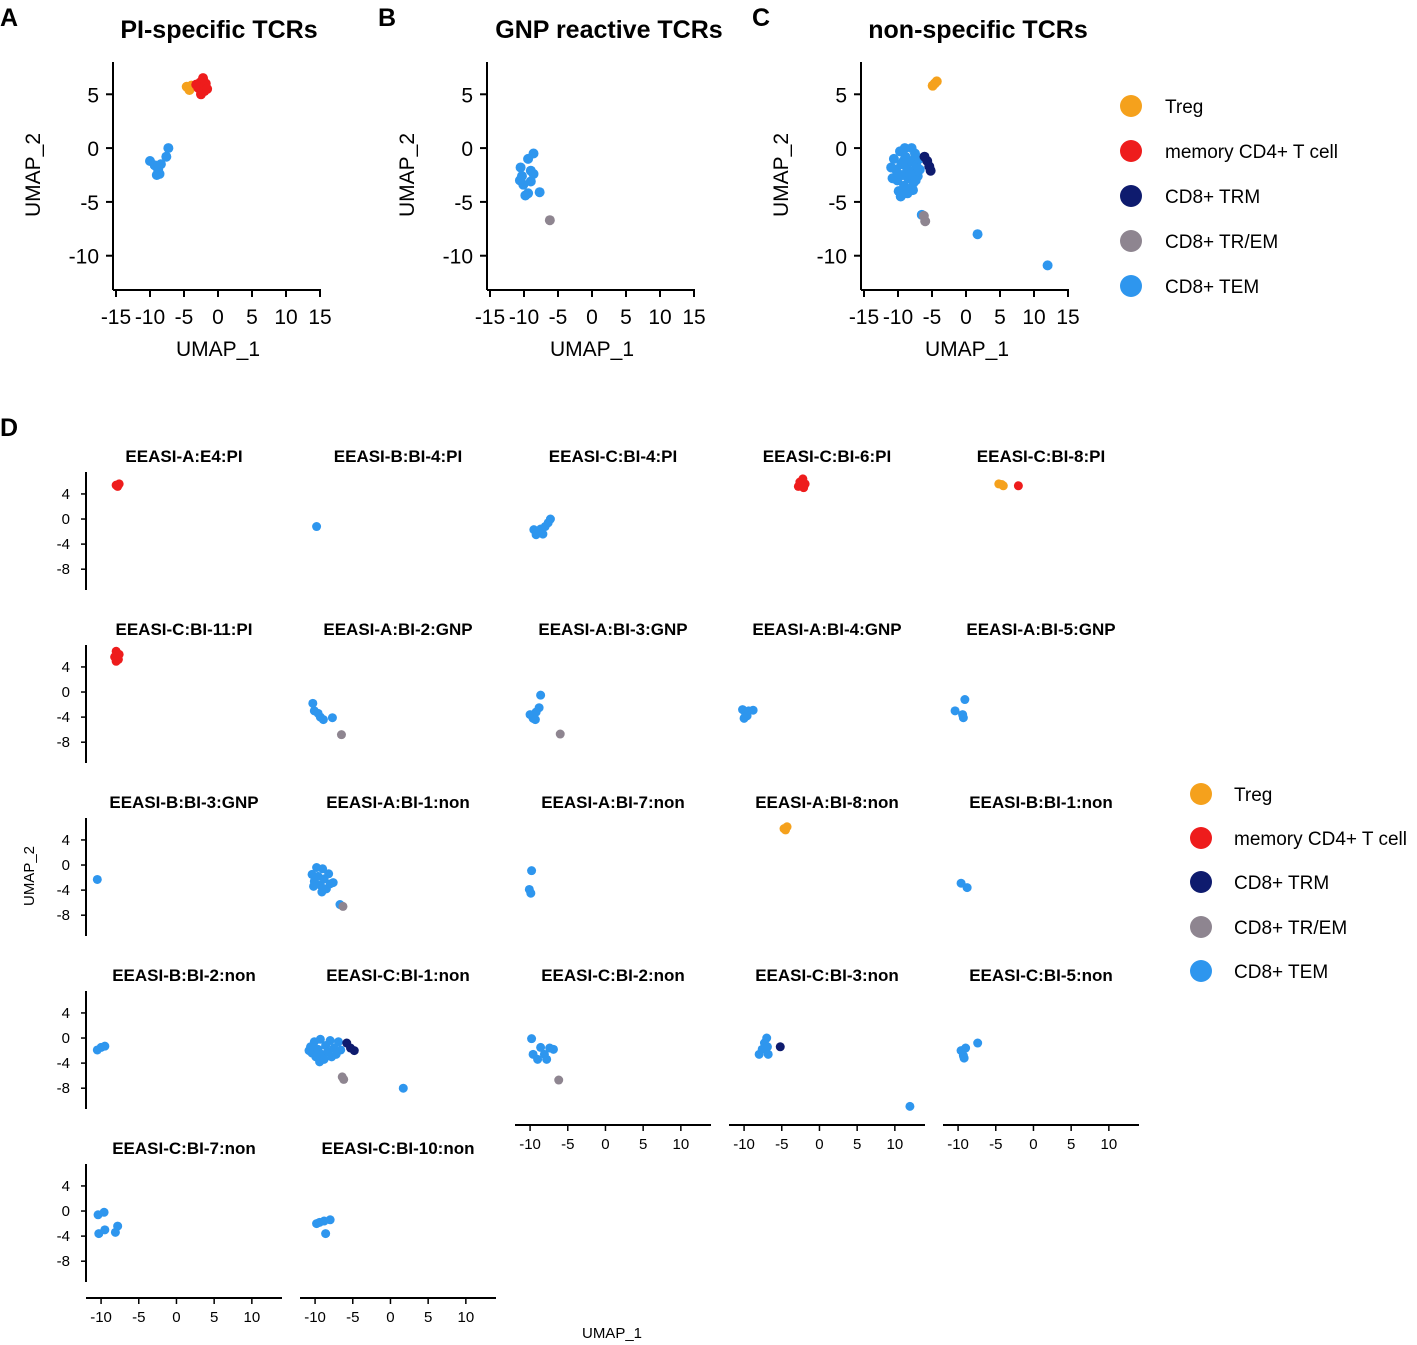  What do you see at coordinates (184, 975) in the screenshot?
I see `facet-eeasi-b-bi-2-non-title: EEASI-B:BI-2:non` at bounding box center [184, 975].